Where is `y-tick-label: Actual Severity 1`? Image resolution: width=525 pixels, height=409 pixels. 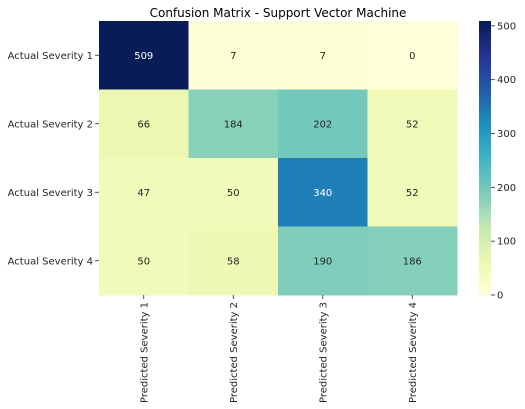
y-tick-label: Actual Severity 1 is located at coordinates (50, 56).